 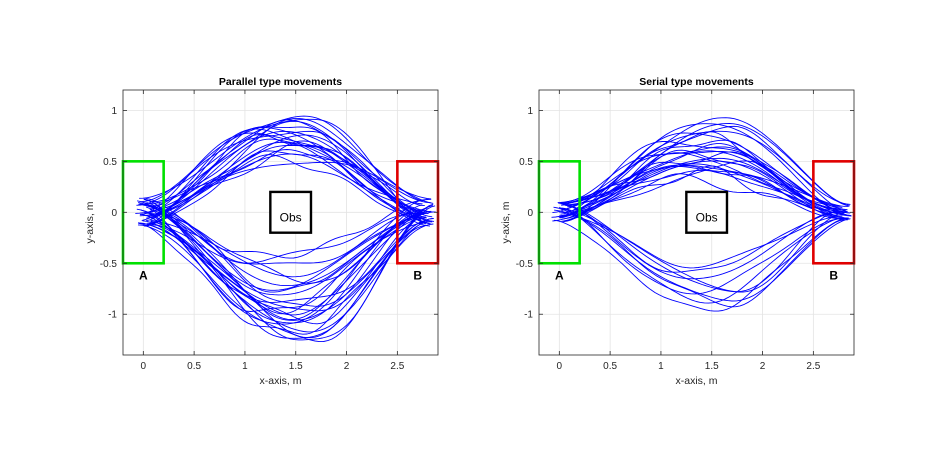 I want to click on trajectory-group, so click(x=701, y=214).